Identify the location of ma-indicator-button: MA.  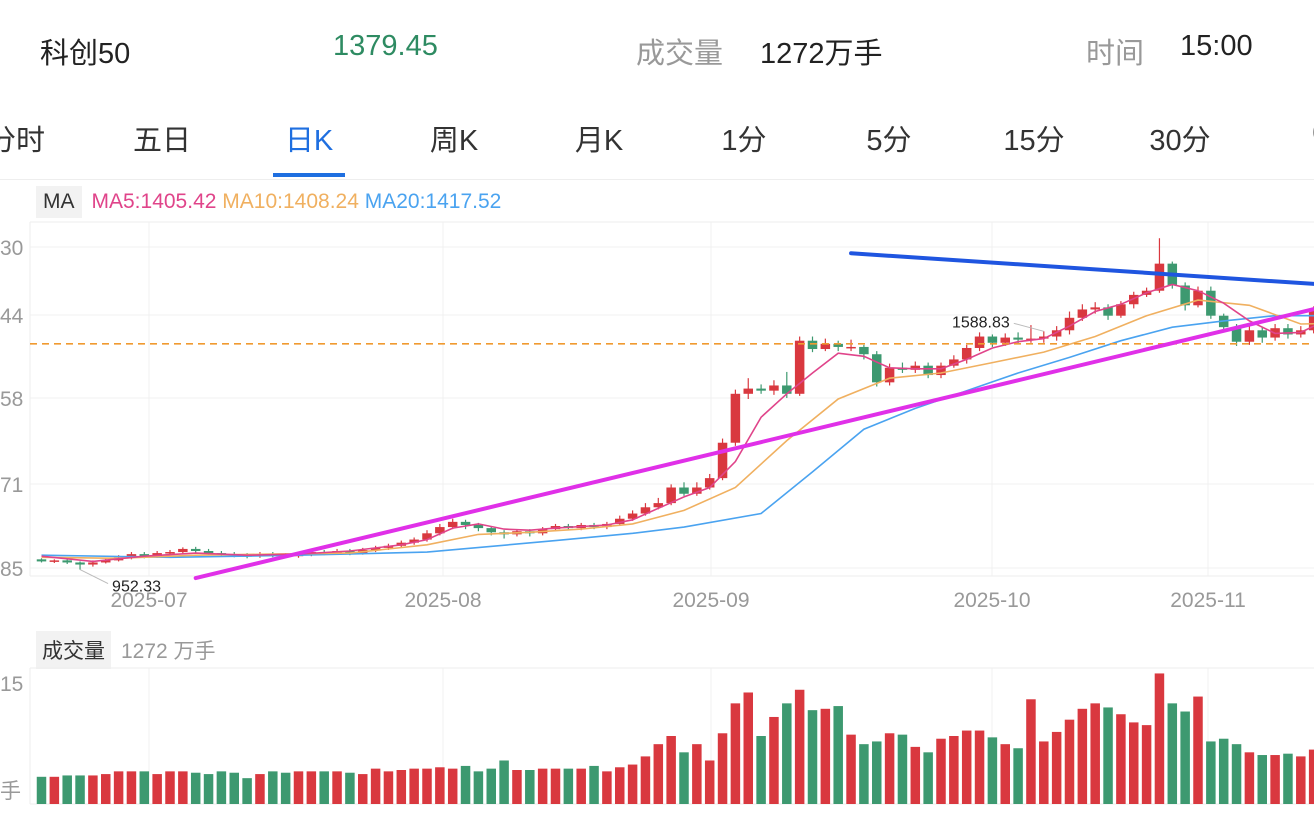
(59, 202).